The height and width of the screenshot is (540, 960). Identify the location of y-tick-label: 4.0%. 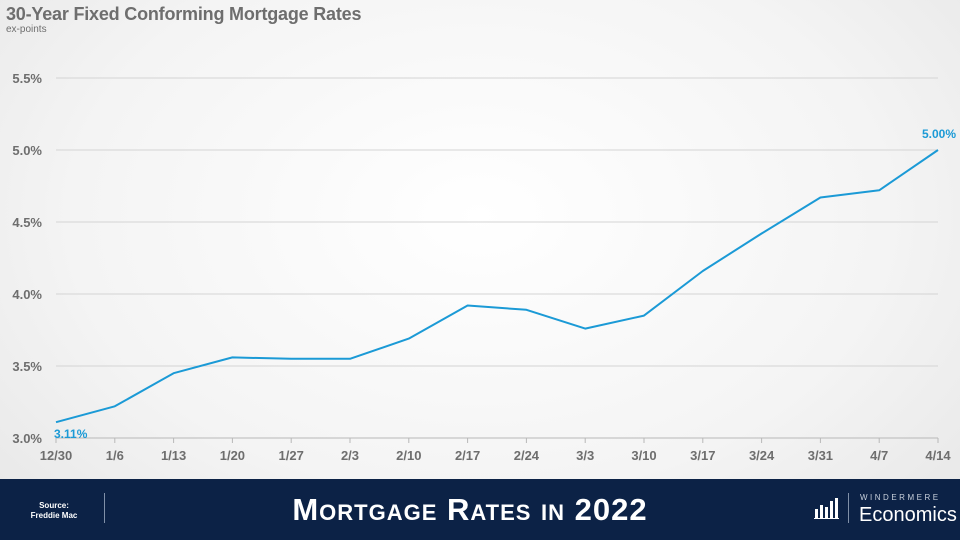
(27, 294).